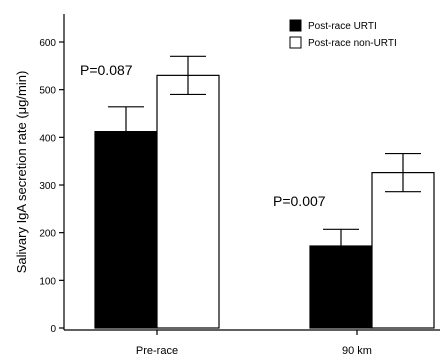 Image resolution: width=443 pixels, height=361 pixels. What do you see at coordinates (188, 201) in the screenshot?
I see `bar-non-urti-pre-race` at bounding box center [188, 201].